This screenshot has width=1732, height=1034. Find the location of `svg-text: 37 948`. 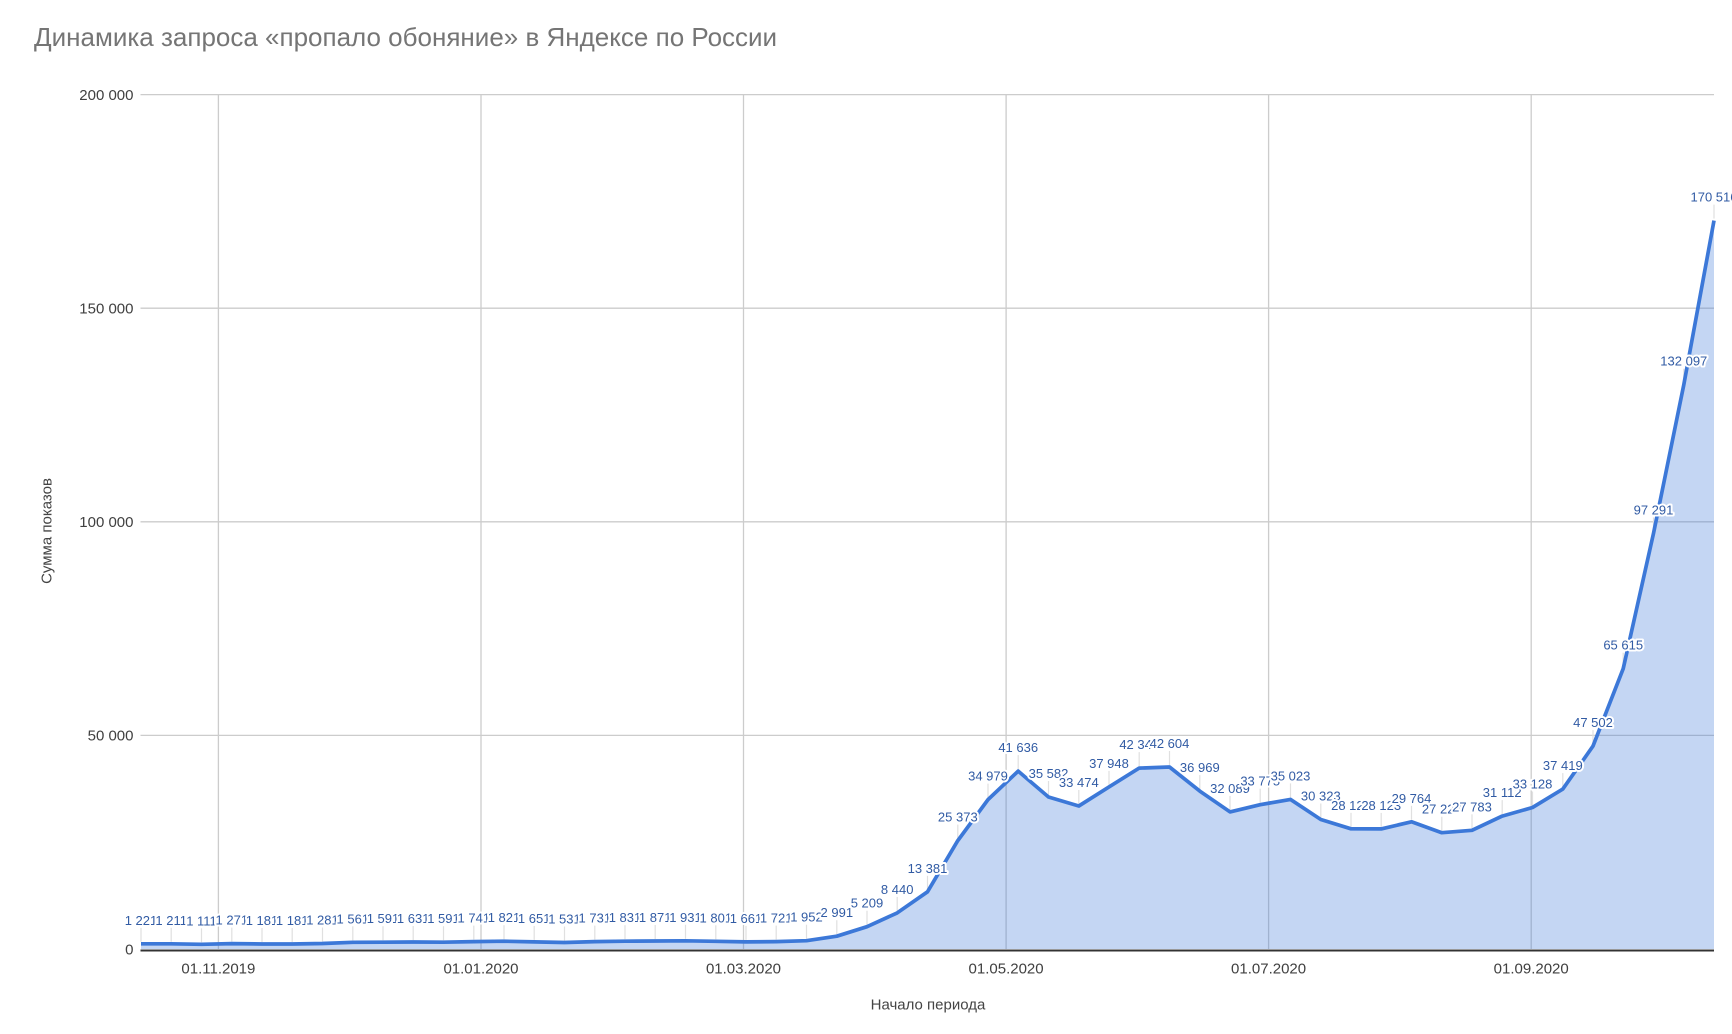

svg-text: 37 948 is located at coordinates (1109, 763).